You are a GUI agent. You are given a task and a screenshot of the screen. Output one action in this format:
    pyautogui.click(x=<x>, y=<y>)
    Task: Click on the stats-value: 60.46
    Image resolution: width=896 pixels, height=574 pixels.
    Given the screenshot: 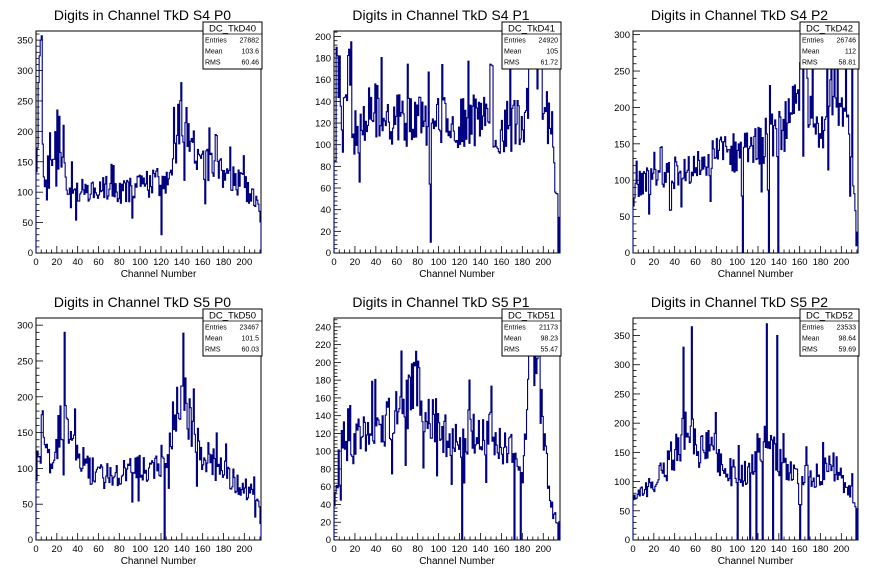 What is the action you would take?
    pyautogui.click(x=250, y=63)
    